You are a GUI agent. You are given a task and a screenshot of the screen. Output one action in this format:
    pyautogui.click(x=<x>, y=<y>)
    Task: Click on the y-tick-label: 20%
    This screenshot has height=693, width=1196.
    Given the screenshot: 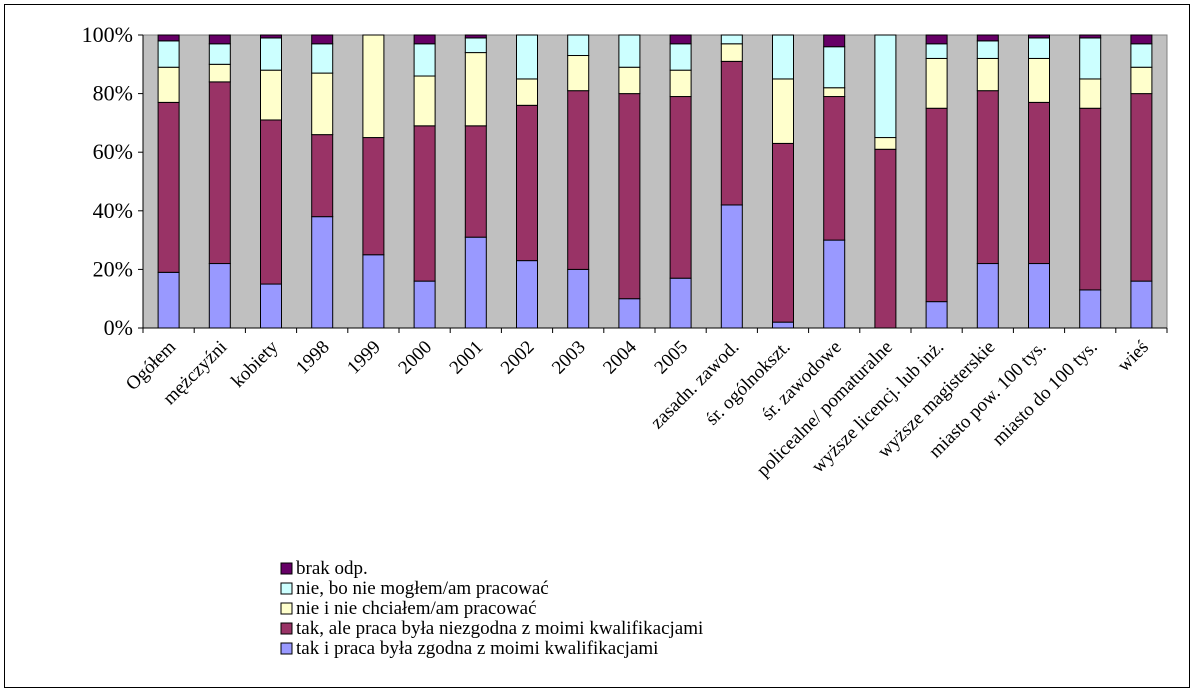 What is the action you would take?
    pyautogui.click(x=113, y=268)
    